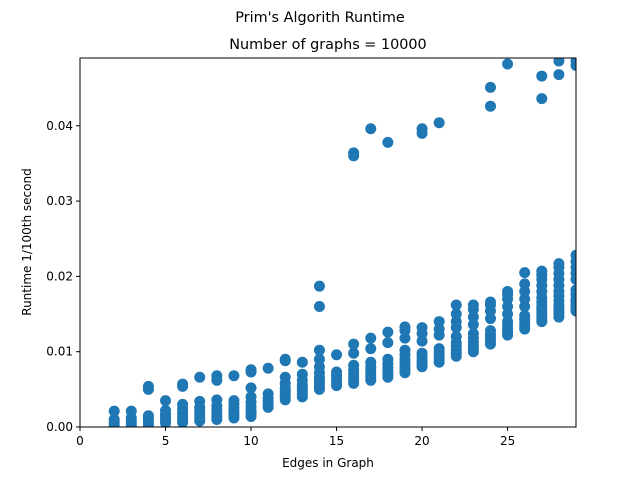 Image resolution: width=640 pixels, height=484 pixels. What do you see at coordinates (421, 441) in the screenshot?
I see `x-tick-label: 20` at bounding box center [421, 441].